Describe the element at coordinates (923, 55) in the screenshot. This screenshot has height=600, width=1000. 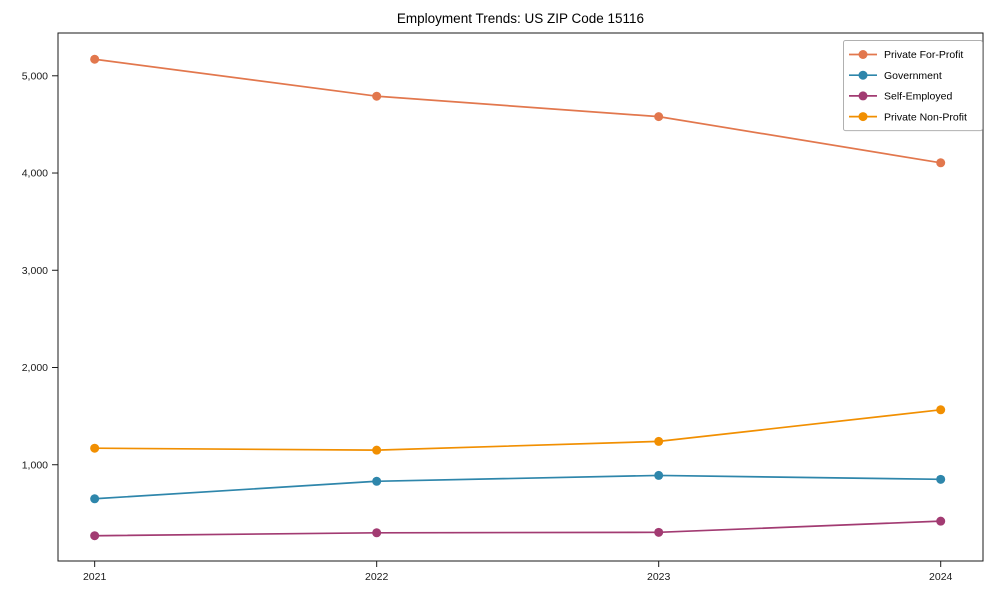
I see `legend-item-label: Private For-Profit` at that location.